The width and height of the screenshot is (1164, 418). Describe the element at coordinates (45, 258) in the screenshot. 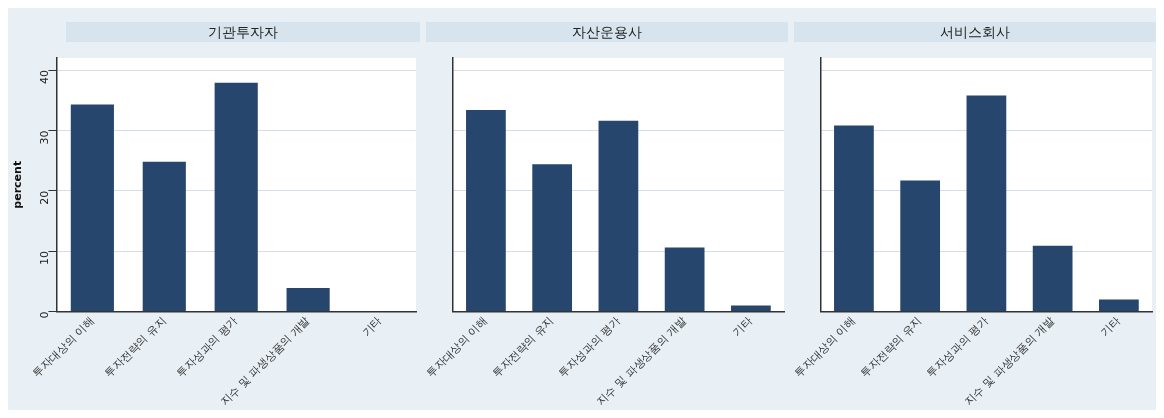

I see `y-tick-label: 10` at that location.